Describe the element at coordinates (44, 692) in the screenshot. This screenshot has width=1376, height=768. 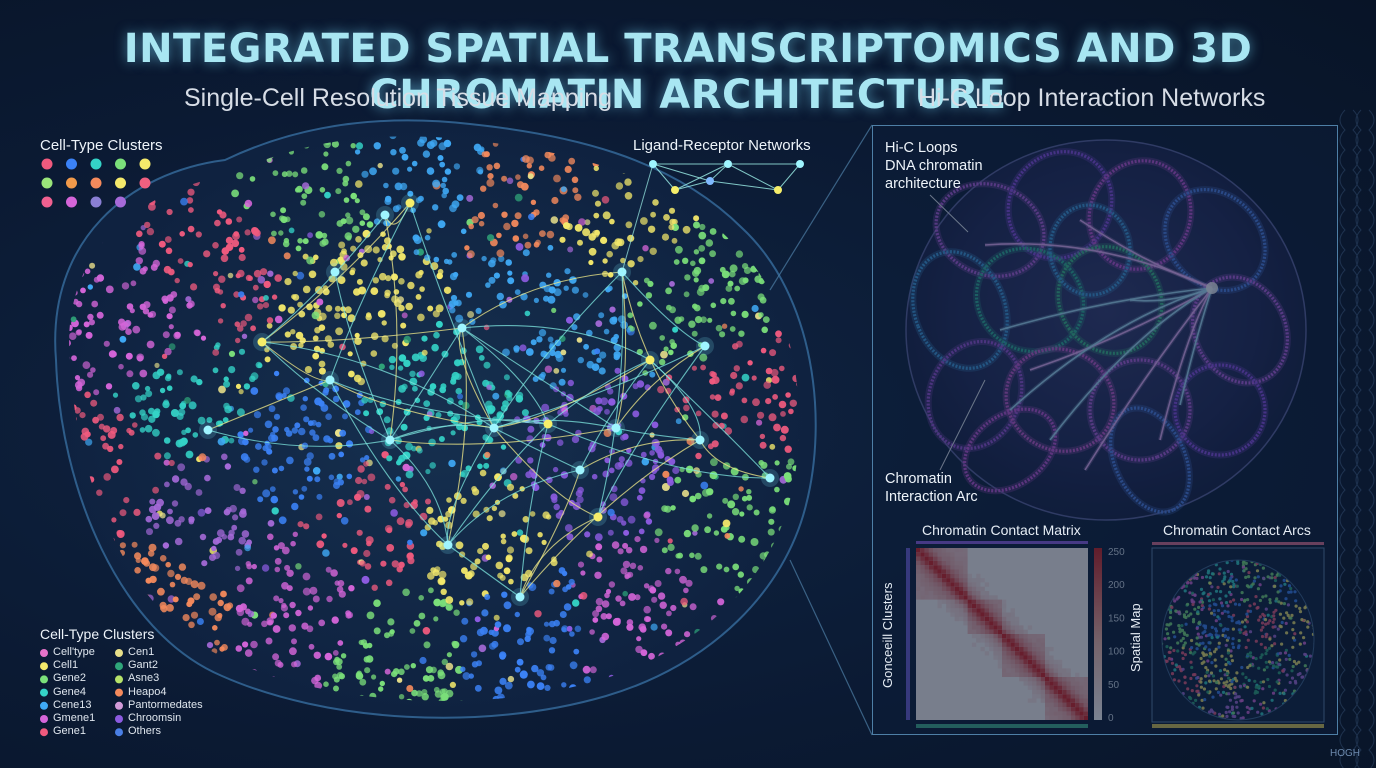
I see `legend-dot` at that location.